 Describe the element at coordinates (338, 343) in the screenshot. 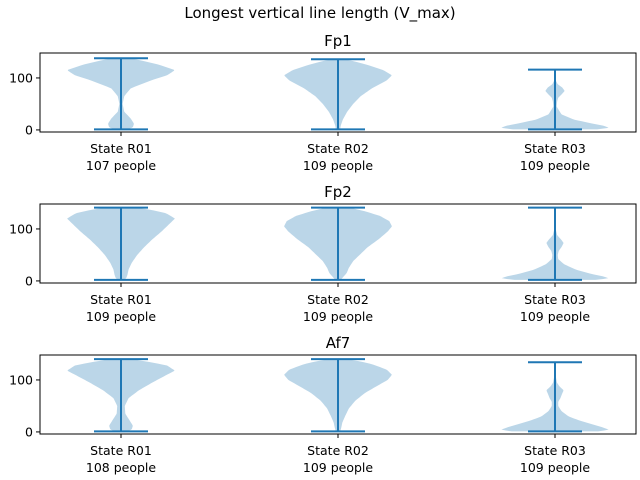

I see `panel-title: Af7` at that location.